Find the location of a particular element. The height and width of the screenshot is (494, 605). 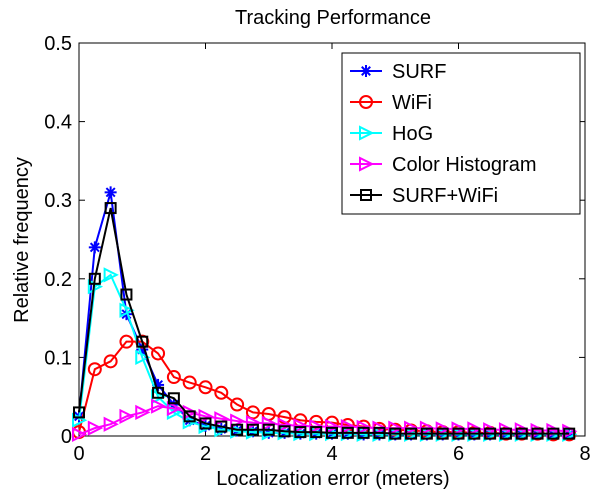

legend-item: SURF is located at coordinates (398, 72).